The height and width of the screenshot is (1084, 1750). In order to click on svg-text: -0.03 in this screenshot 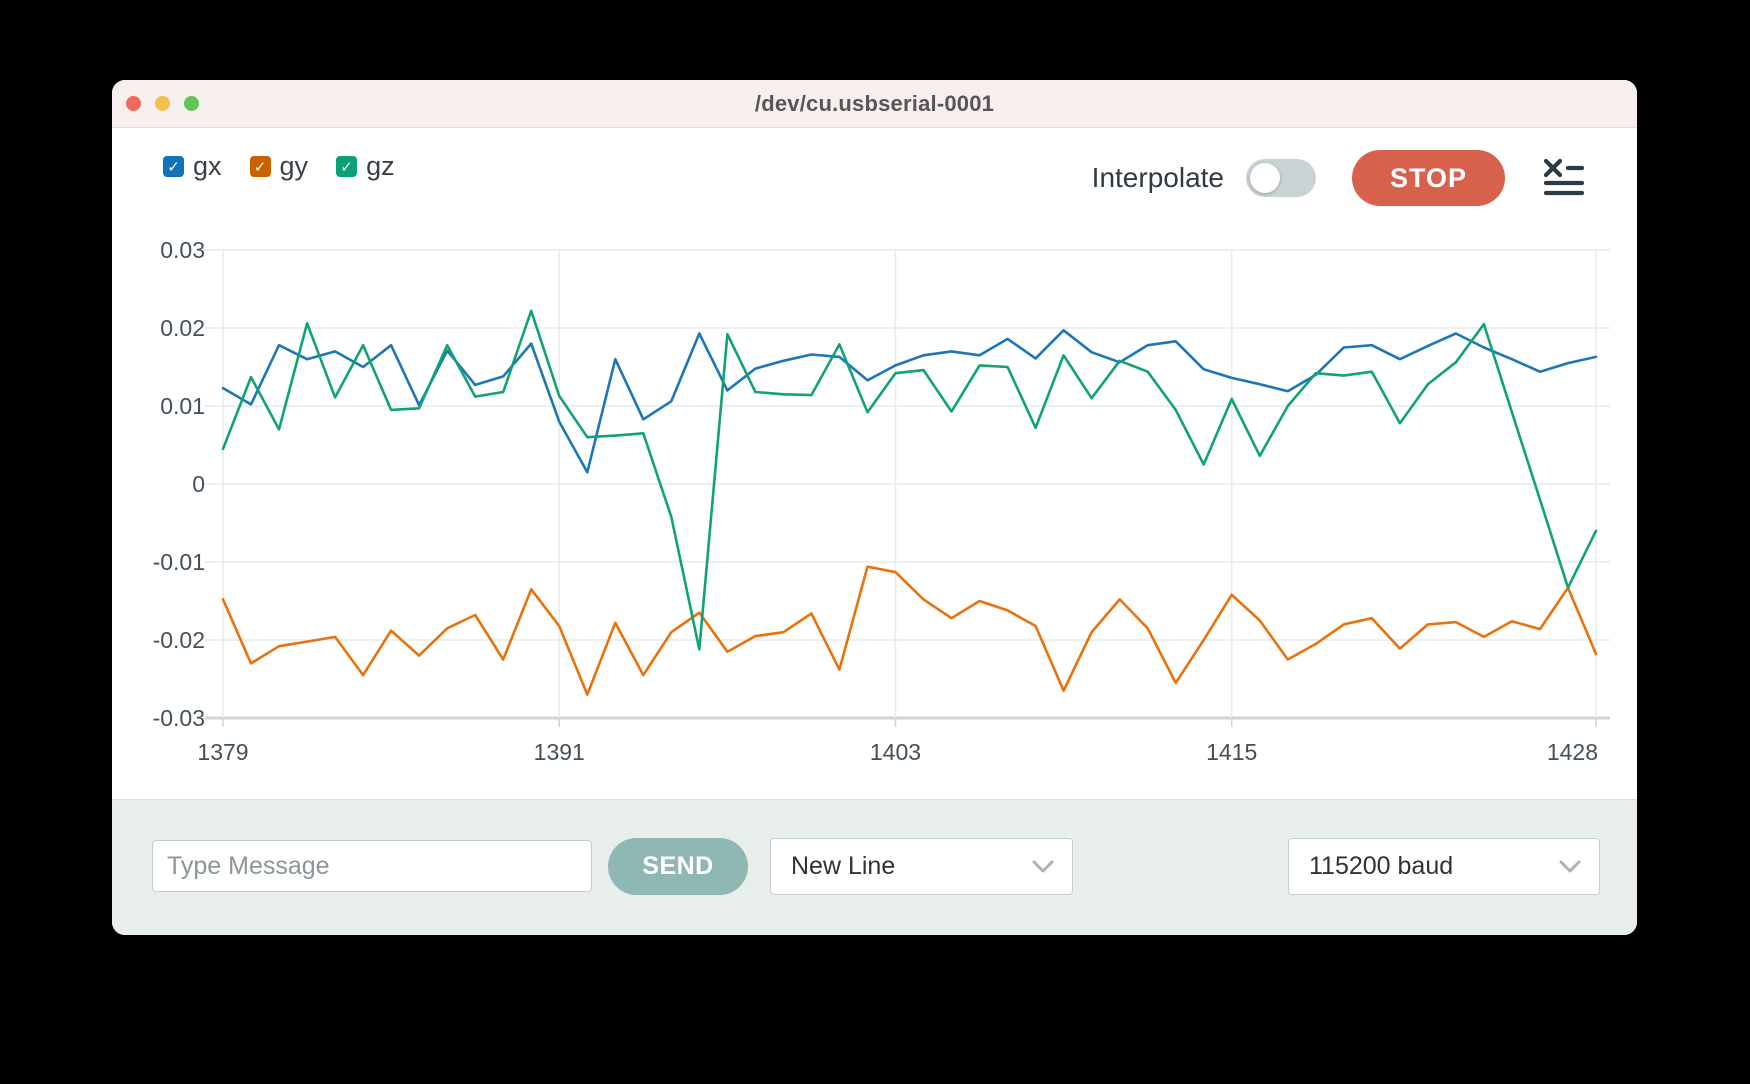, I will do `click(179, 718)`.